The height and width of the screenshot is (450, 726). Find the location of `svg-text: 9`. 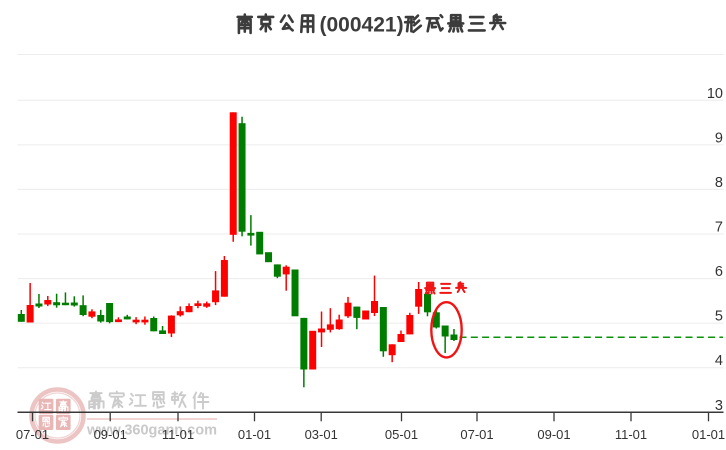

svg-text: 9 is located at coordinates (719, 138).